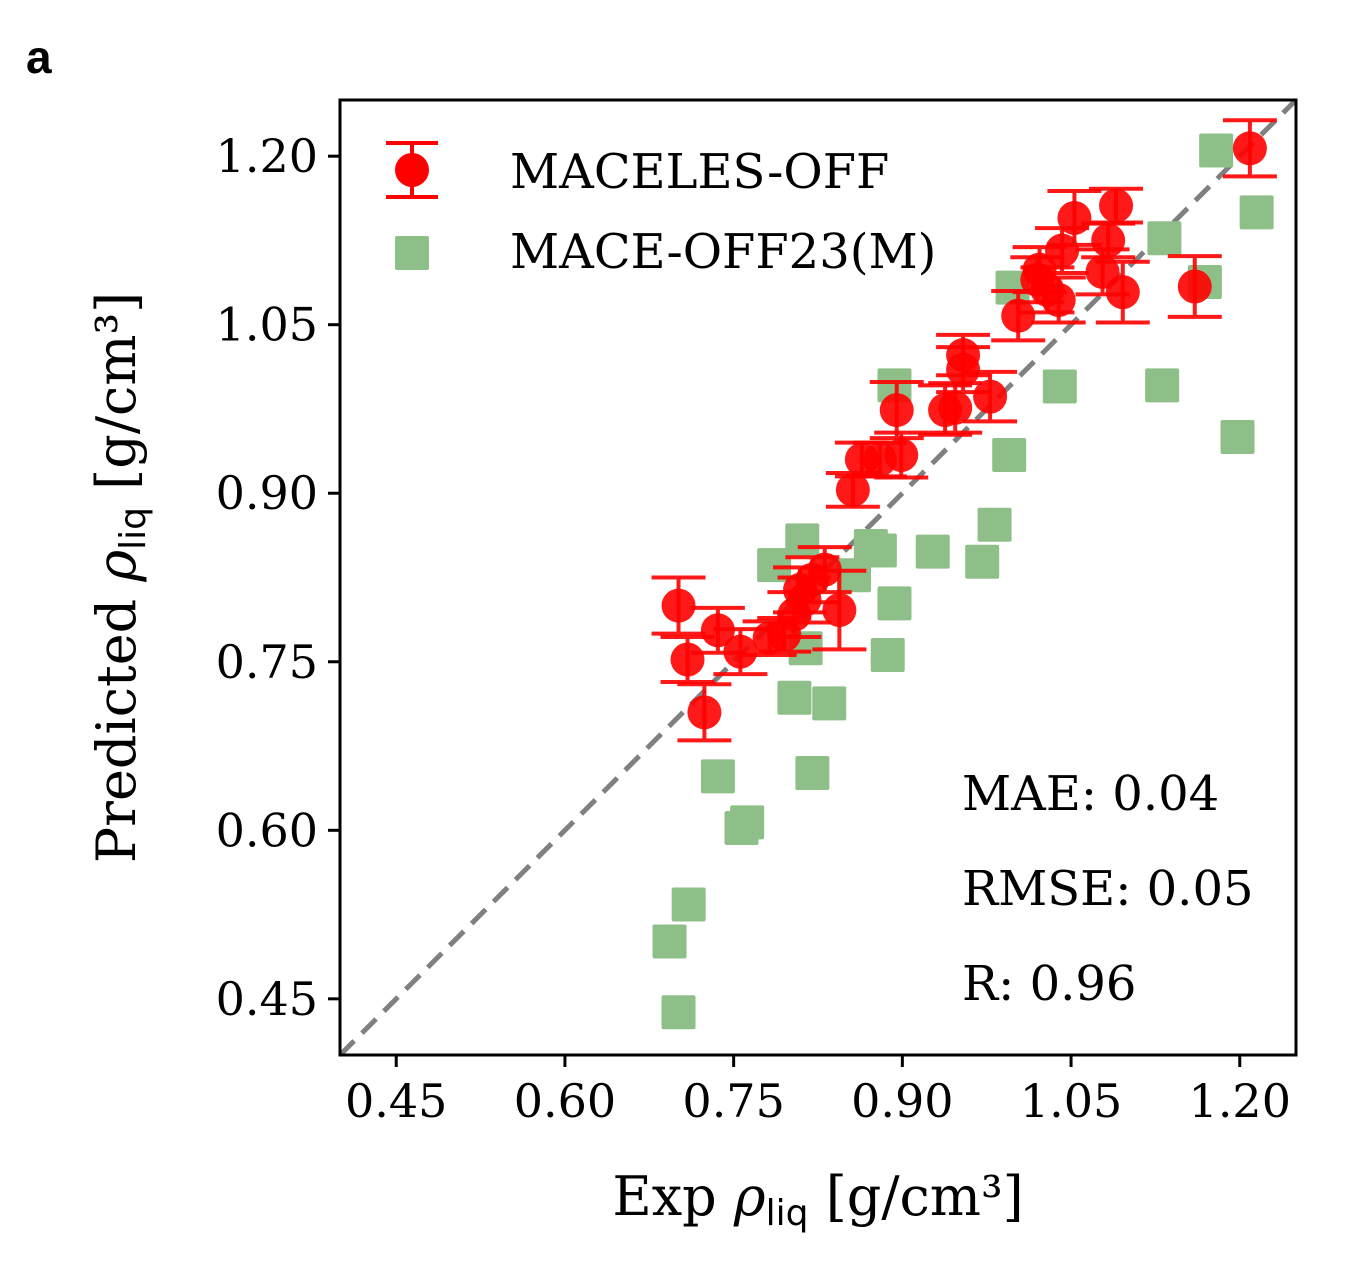  I want to click on y-axis-label-symbol: ρ, so click(116, 566).